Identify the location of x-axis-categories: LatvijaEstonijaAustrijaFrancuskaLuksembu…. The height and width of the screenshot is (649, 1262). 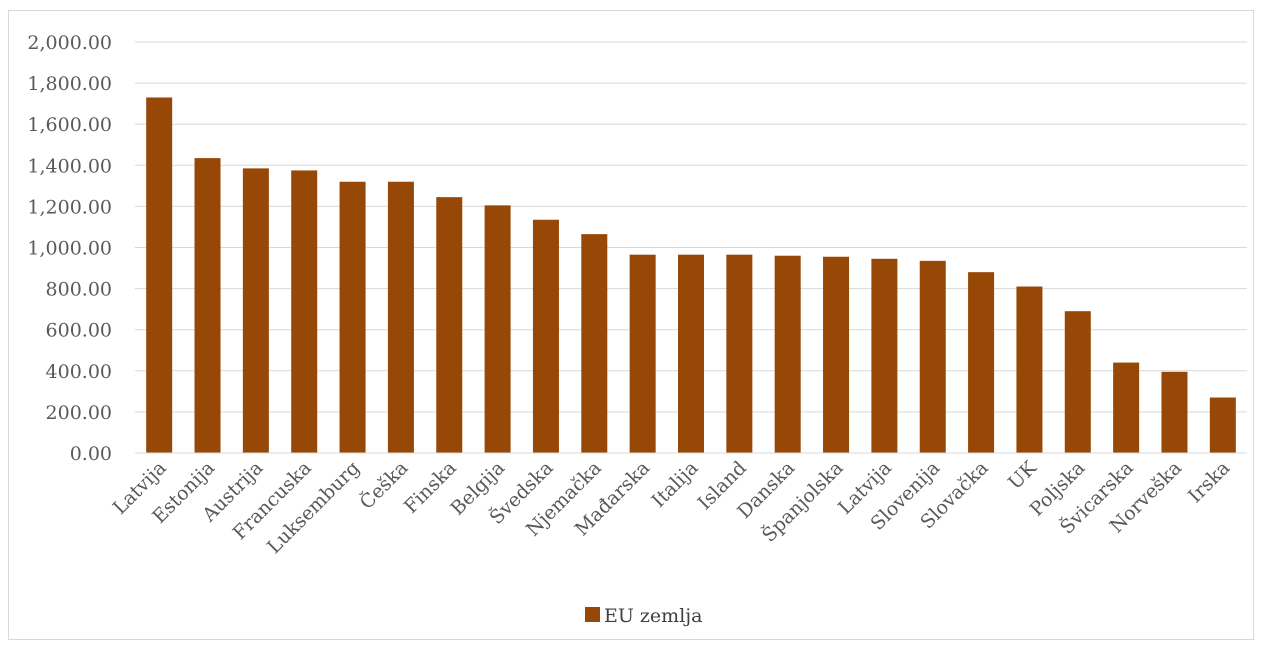
(672, 507).